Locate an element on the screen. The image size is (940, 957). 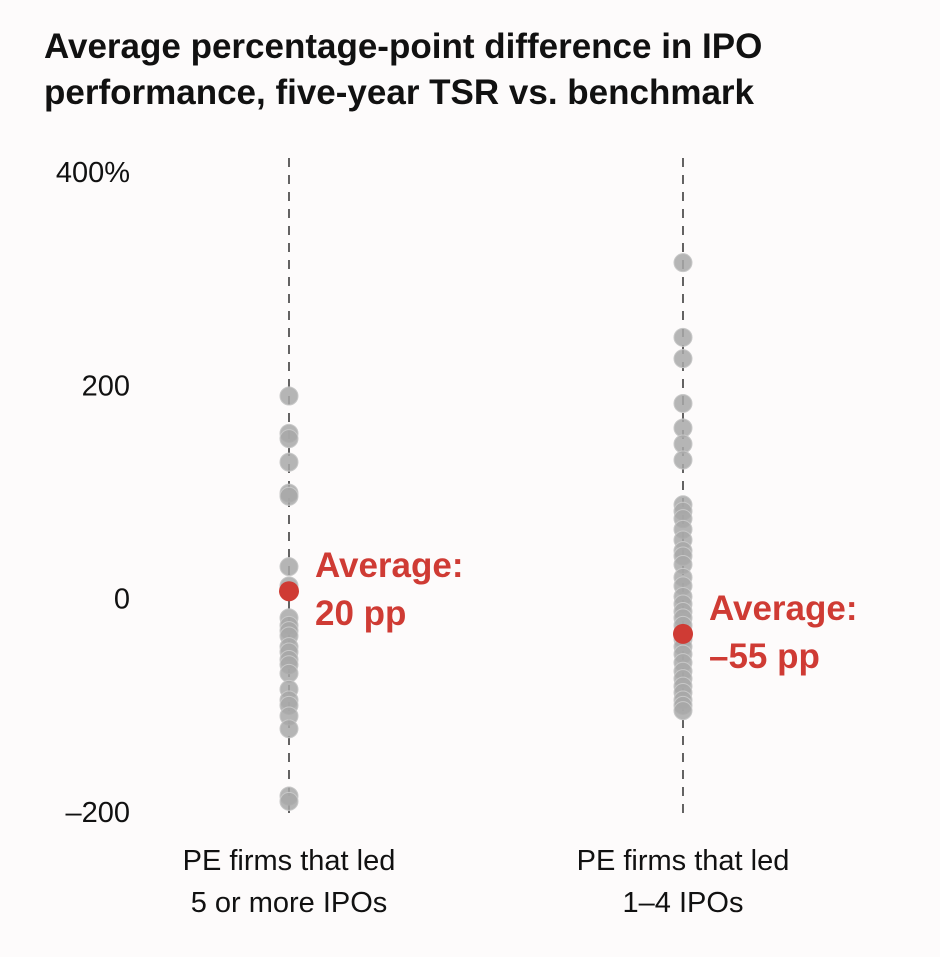
y-axis: 400% 200 0 –200 is located at coordinates (93, 493).